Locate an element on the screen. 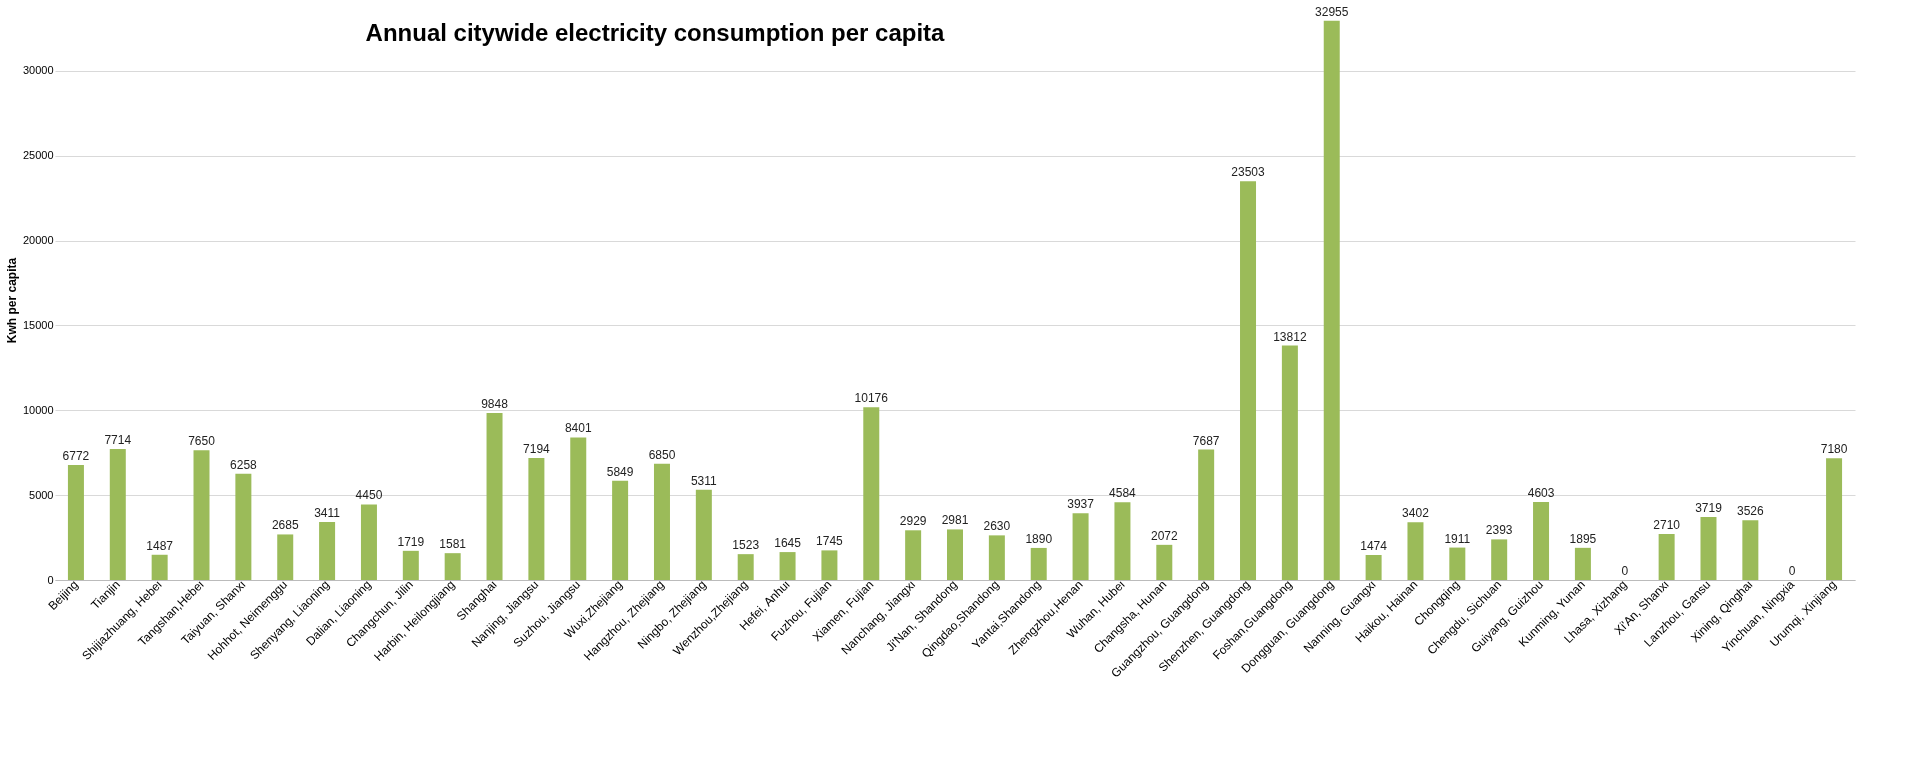  data-label: 7687 is located at coordinates (1206, 440).